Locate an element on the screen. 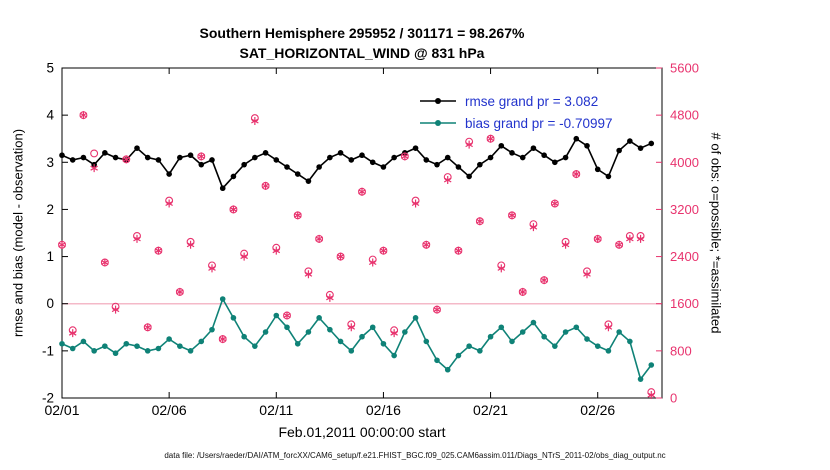 Image resolution: width=830 pixels, height=470 pixels. y-tick-left-label: -2 is located at coordinates (48, 398).